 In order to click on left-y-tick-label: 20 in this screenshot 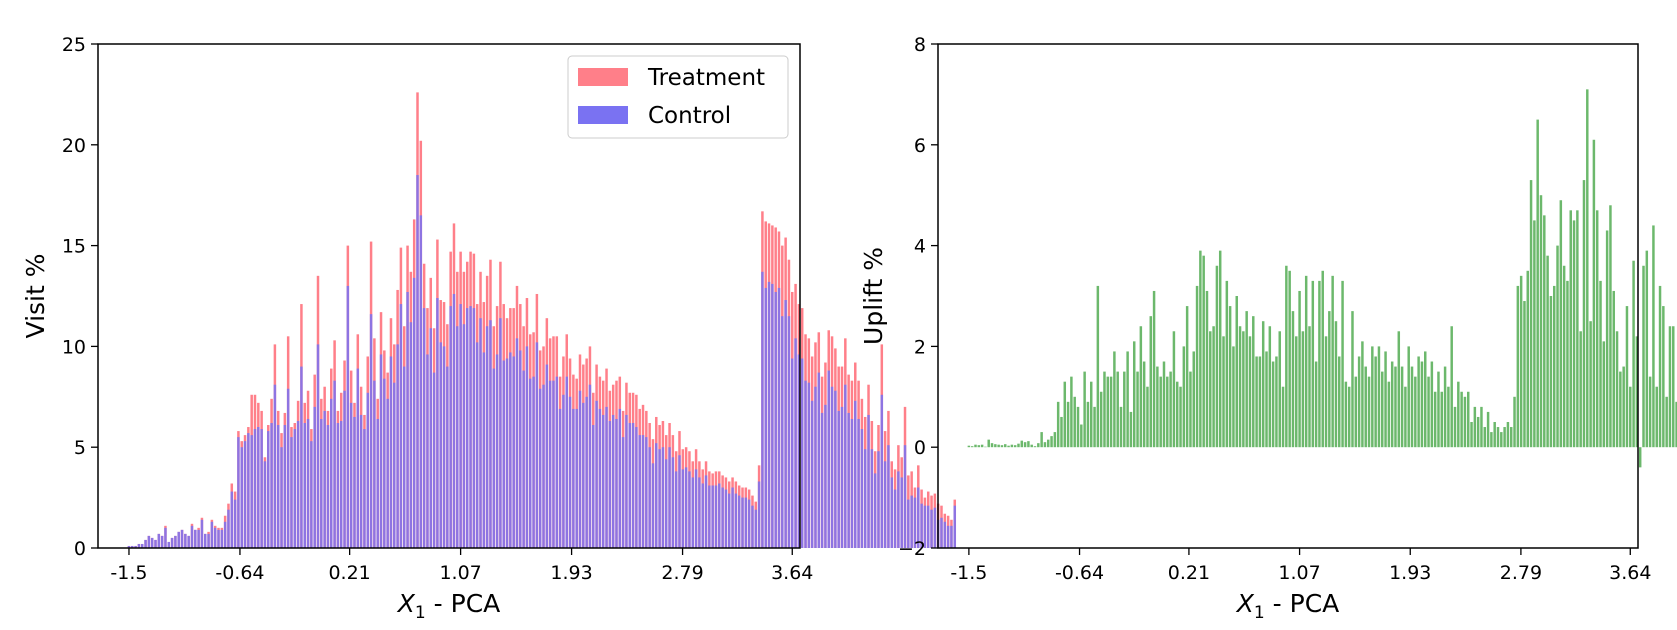, I will do `click(74, 146)`.